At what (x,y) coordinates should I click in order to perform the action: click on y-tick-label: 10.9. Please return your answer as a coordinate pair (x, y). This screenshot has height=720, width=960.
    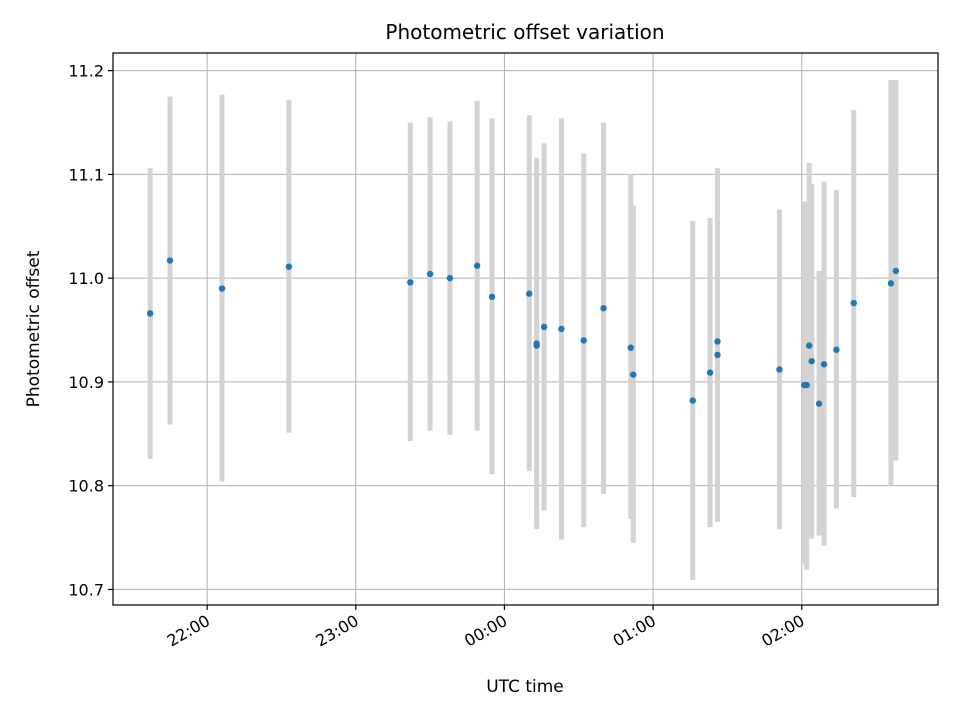
    Looking at the image, I should click on (86, 382).